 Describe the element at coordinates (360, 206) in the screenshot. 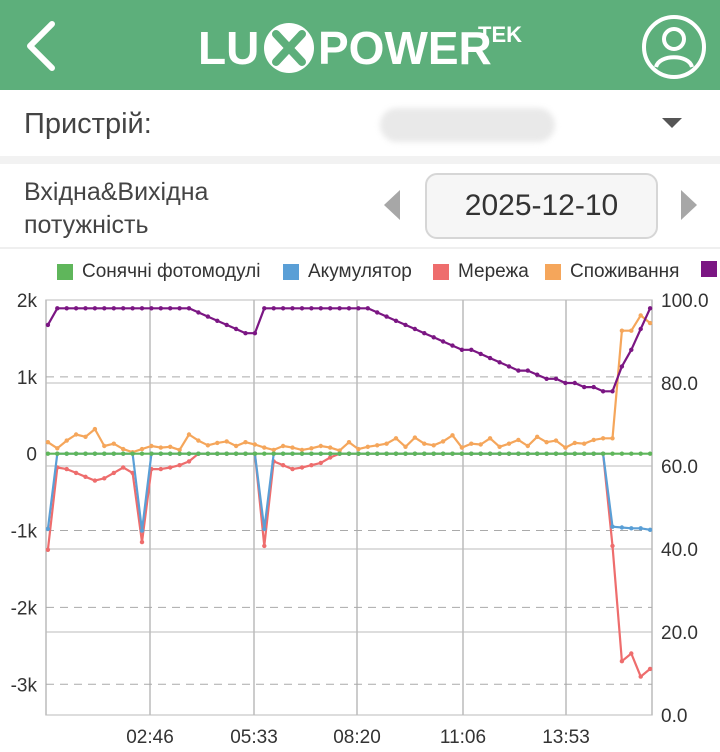

I see `chart-type-row: Вхідна&Вихідна потужність` at that location.